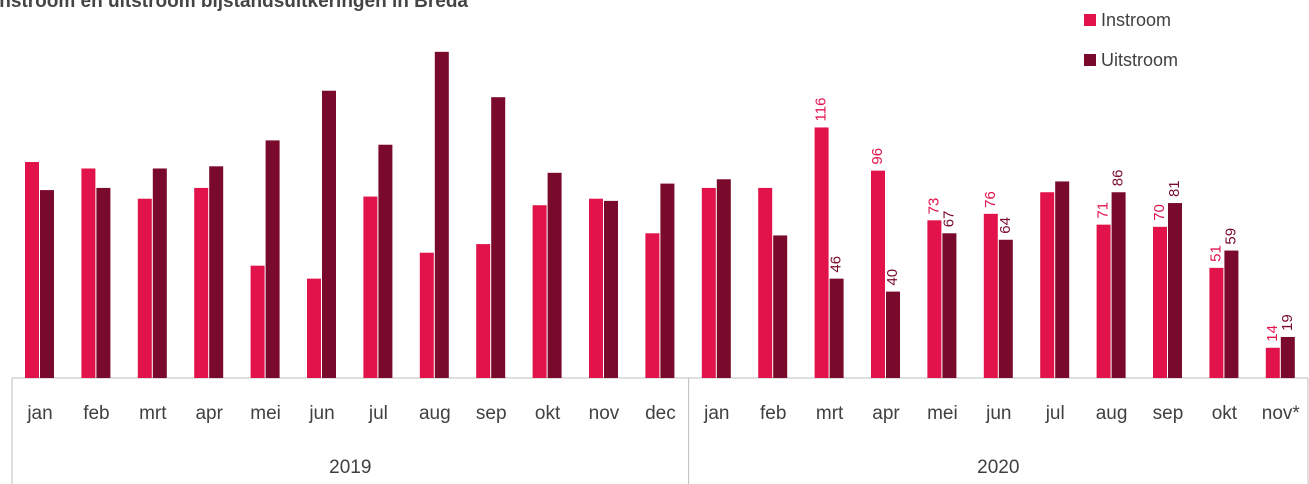  I want to click on data-label: 51, so click(1215, 253).